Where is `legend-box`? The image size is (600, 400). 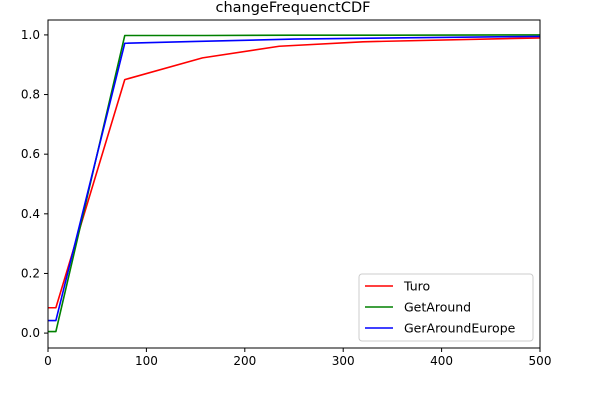
legend-box is located at coordinates (446, 307).